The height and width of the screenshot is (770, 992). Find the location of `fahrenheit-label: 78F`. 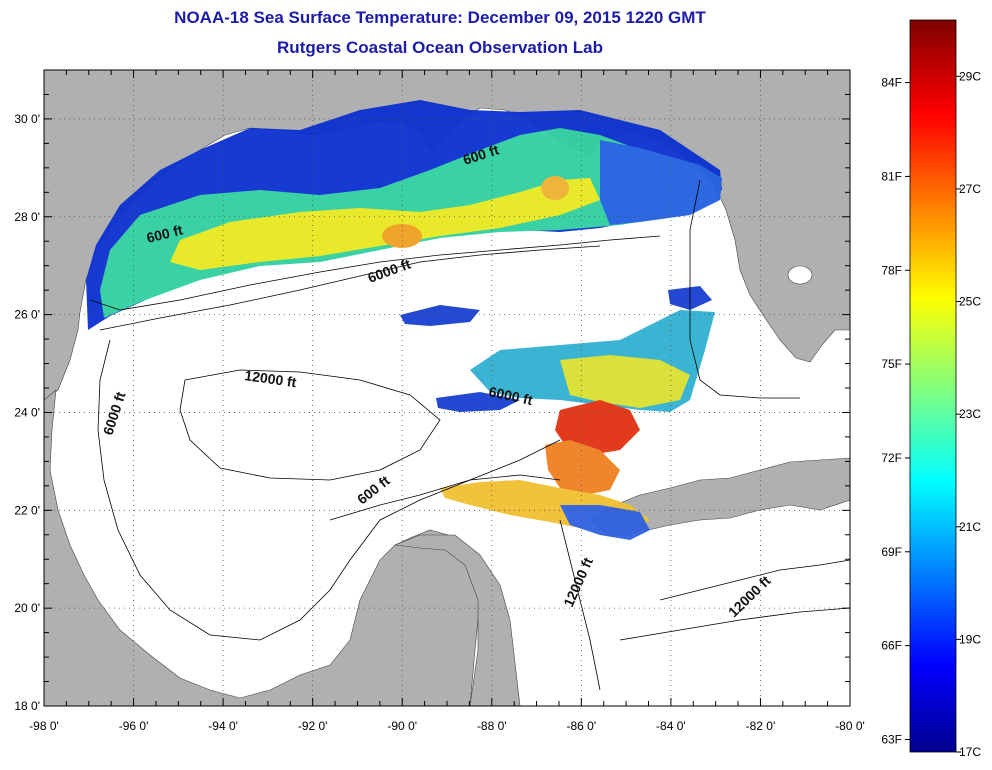

fahrenheit-label: 78F is located at coordinates (891, 270).